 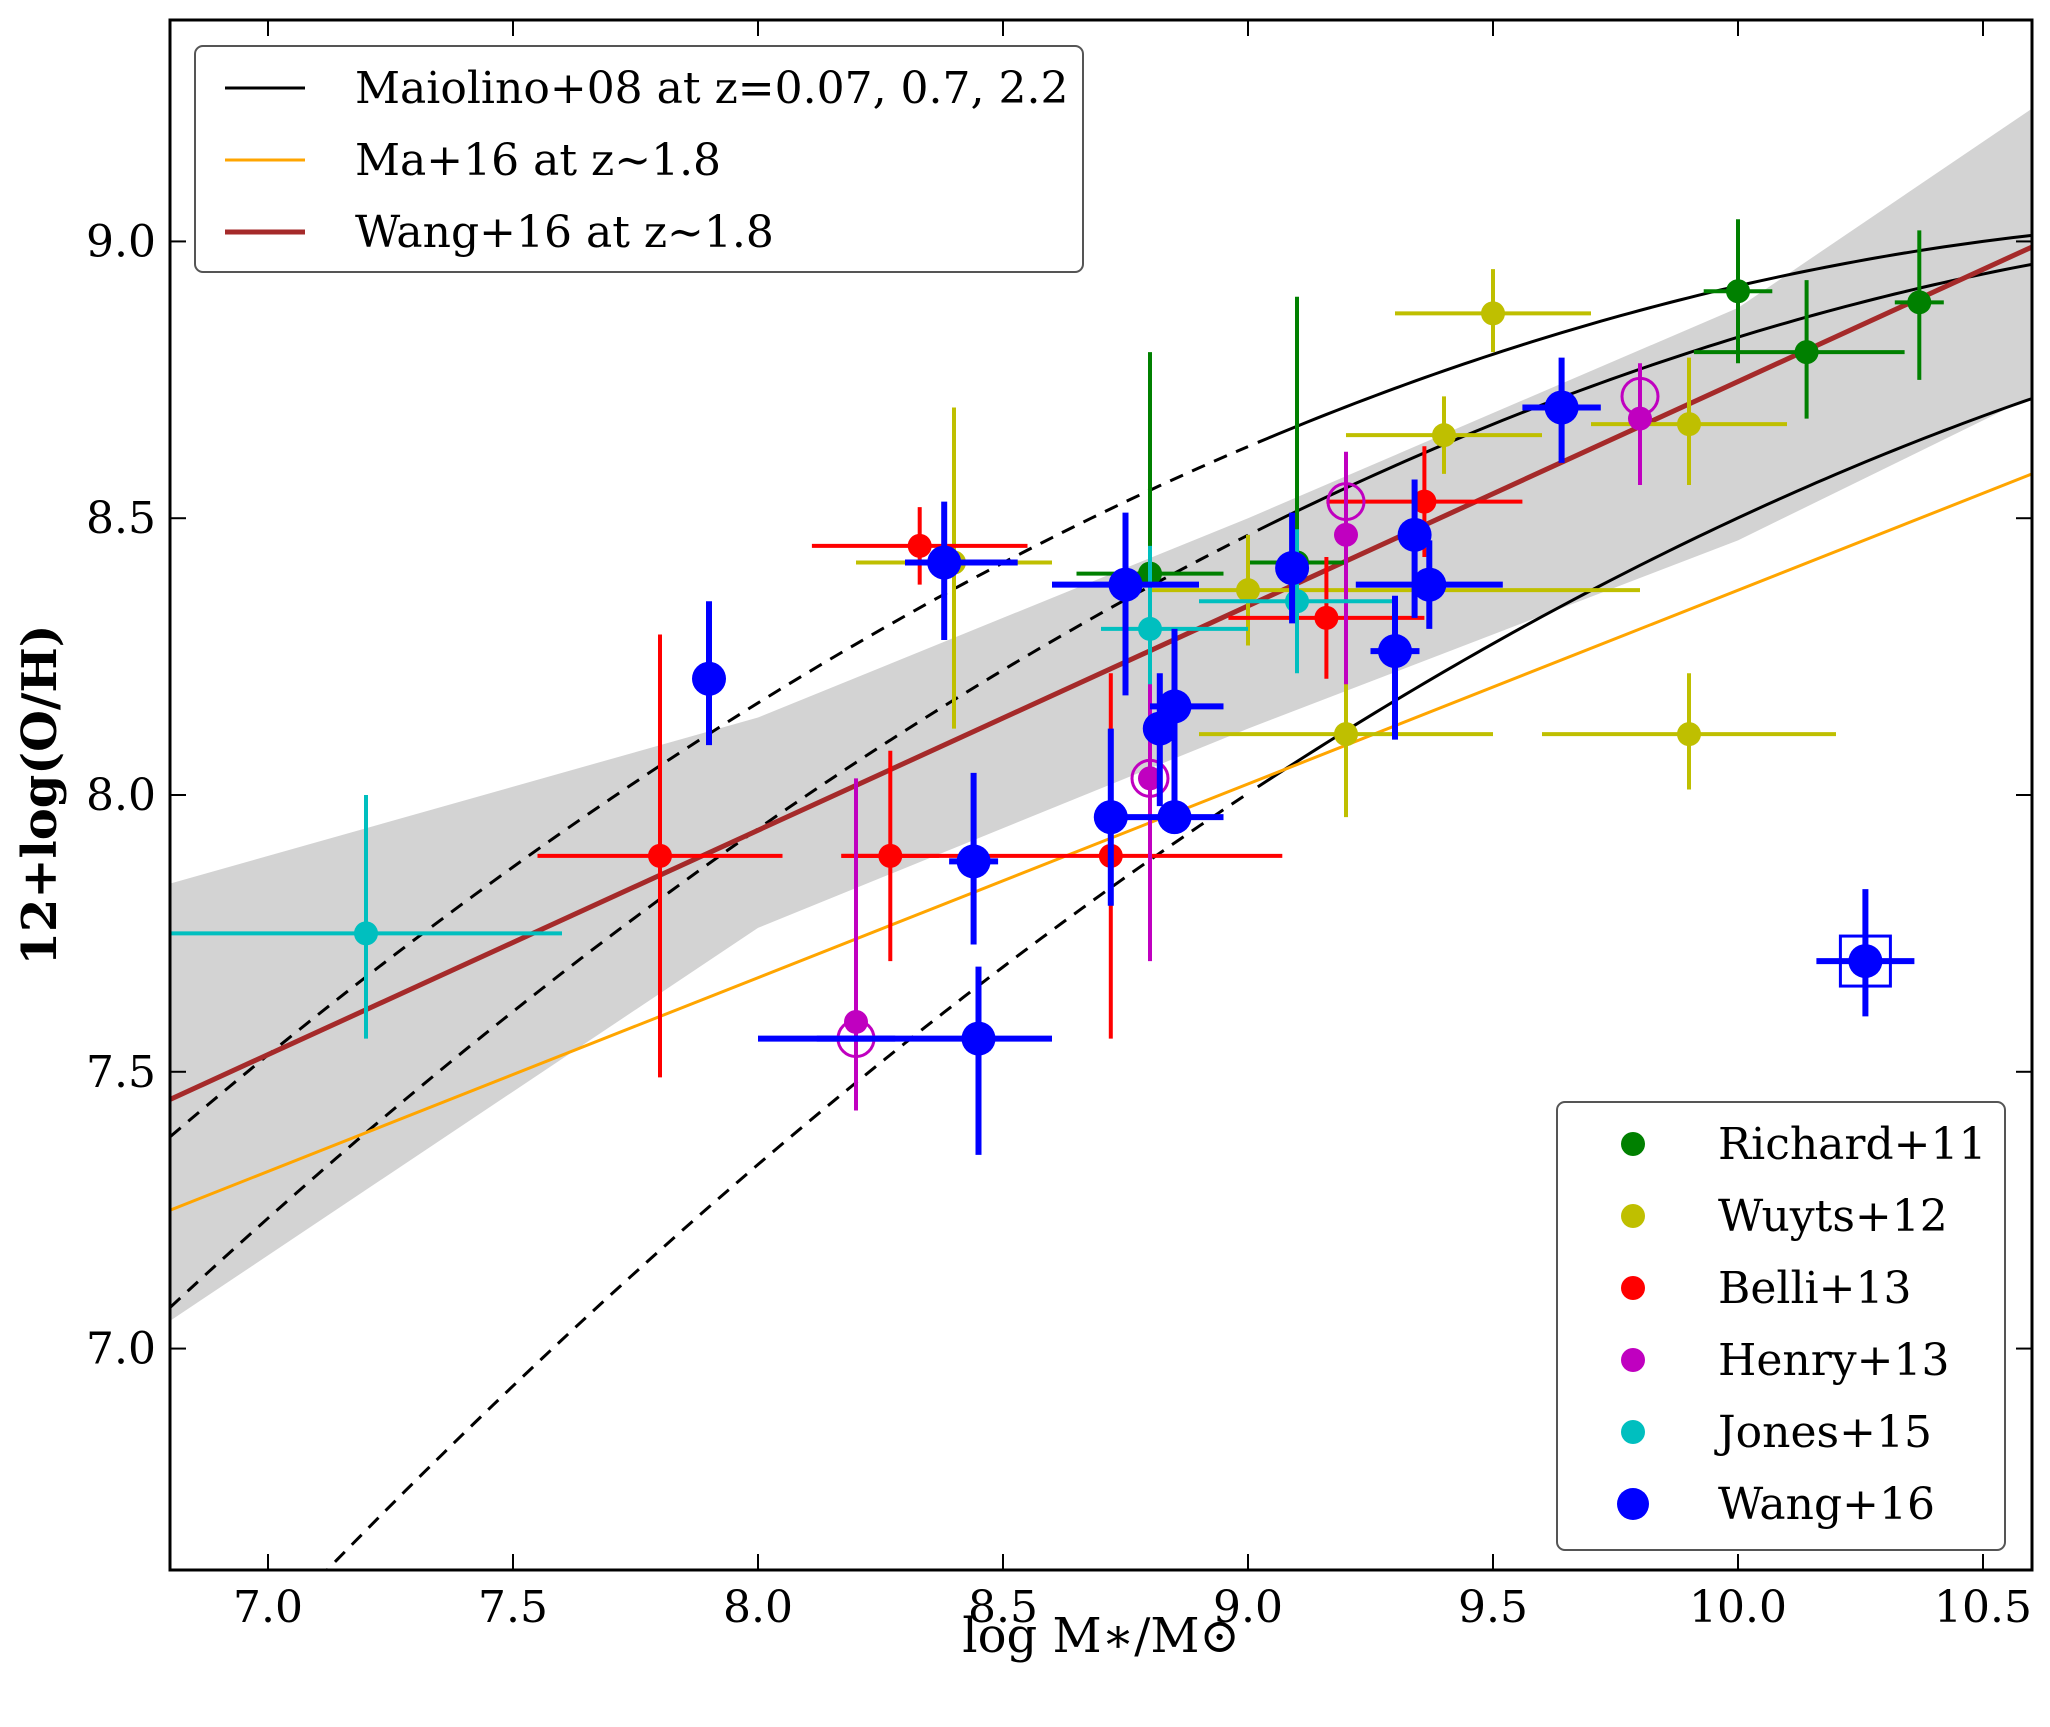 What do you see at coordinates (1493, 1607) in the screenshot?
I see `x-tick-label: 9.5` at bounding box center [1493, 1607].